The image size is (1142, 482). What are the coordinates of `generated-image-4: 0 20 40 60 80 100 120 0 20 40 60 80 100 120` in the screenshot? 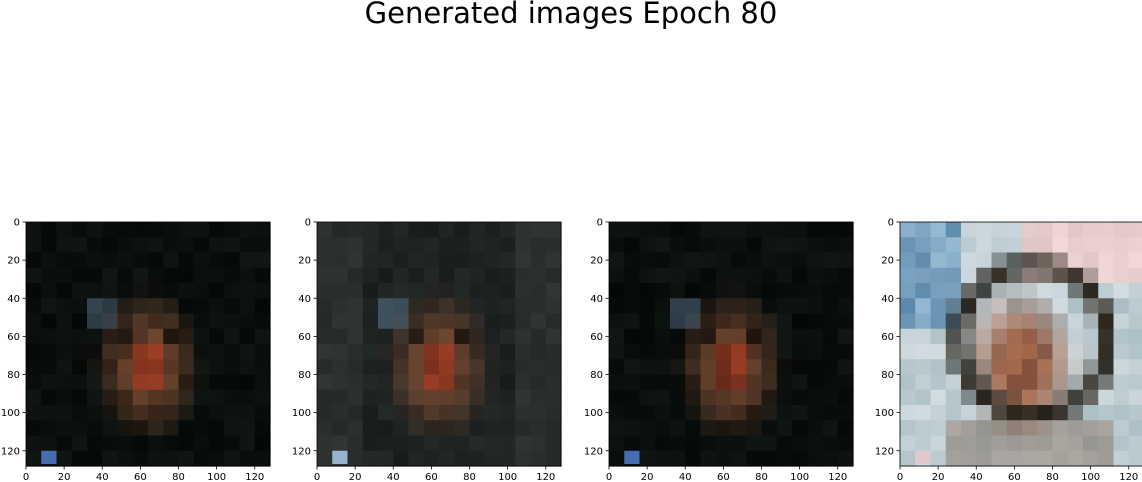 It's located at (1008, 350).